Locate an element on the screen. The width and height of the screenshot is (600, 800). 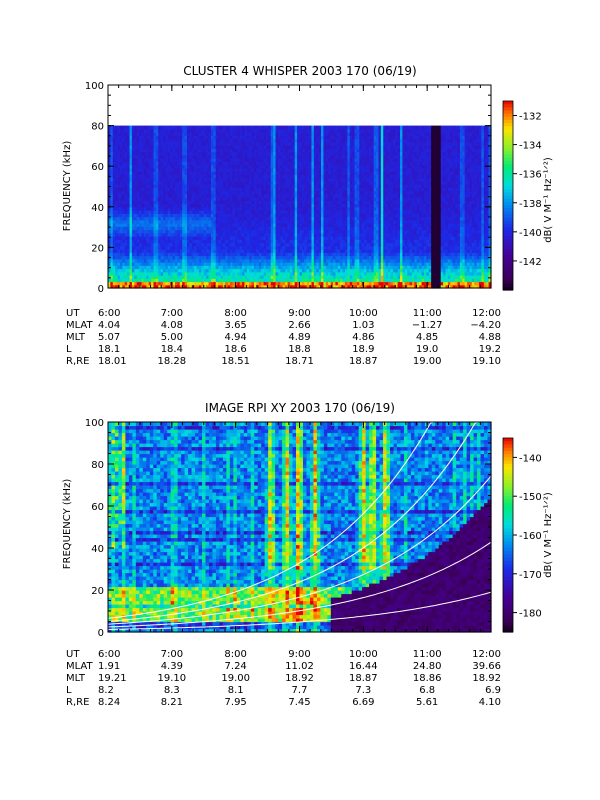
rpi-table-cell: 7.95 is located at coordinates (236, 702).